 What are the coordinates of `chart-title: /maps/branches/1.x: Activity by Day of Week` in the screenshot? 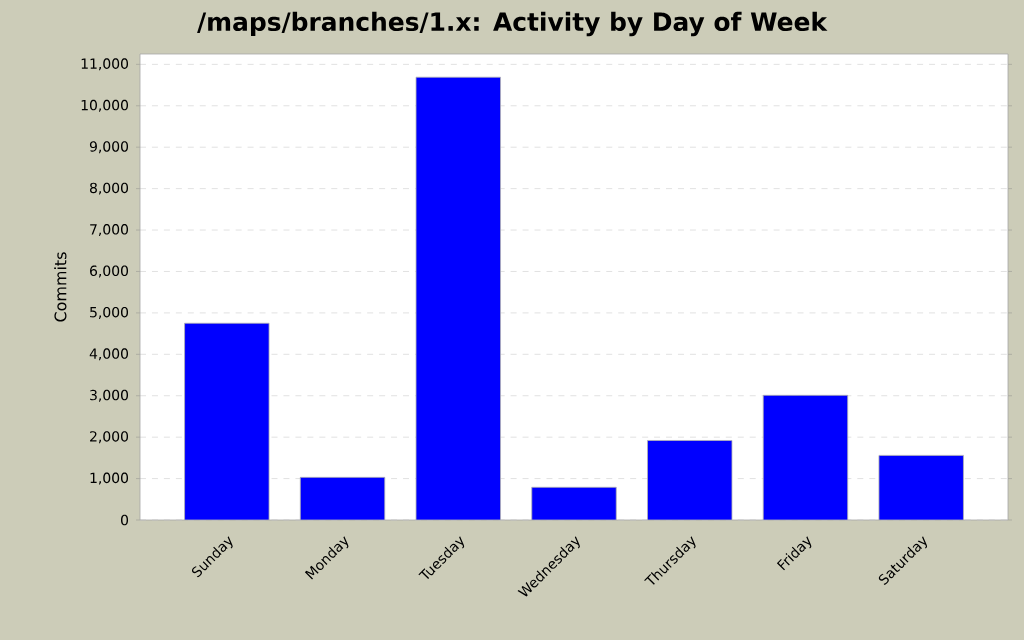 It's located at (512, 24).